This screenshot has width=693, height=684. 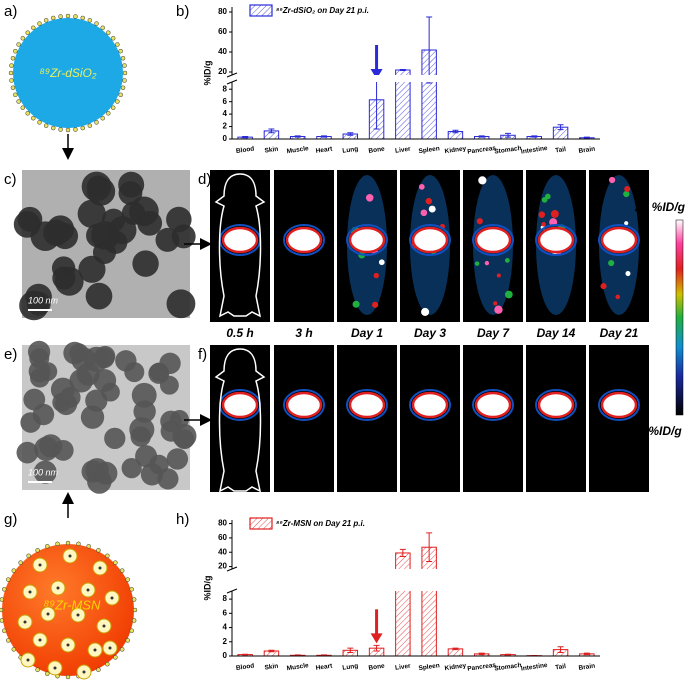 What do you see at coordinates (43, 300) in the screenshot?
I see `scale-bar-label: 100 nm` at bounding box center [43, 300].